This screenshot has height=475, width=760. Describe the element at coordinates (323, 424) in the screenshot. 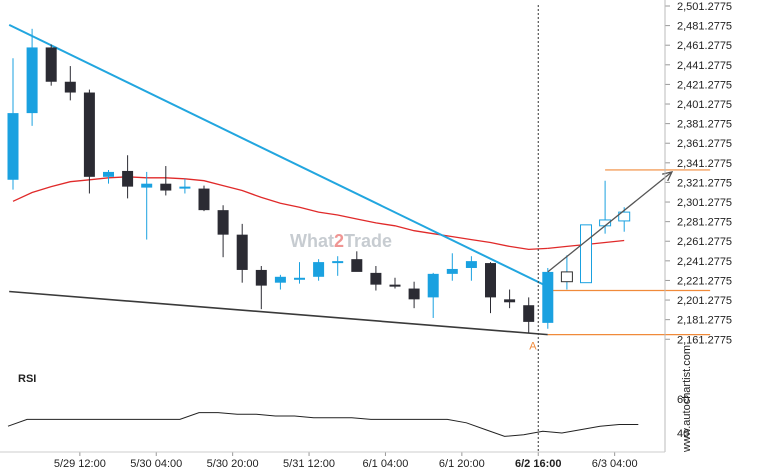

I see `rsi-line` at that location.